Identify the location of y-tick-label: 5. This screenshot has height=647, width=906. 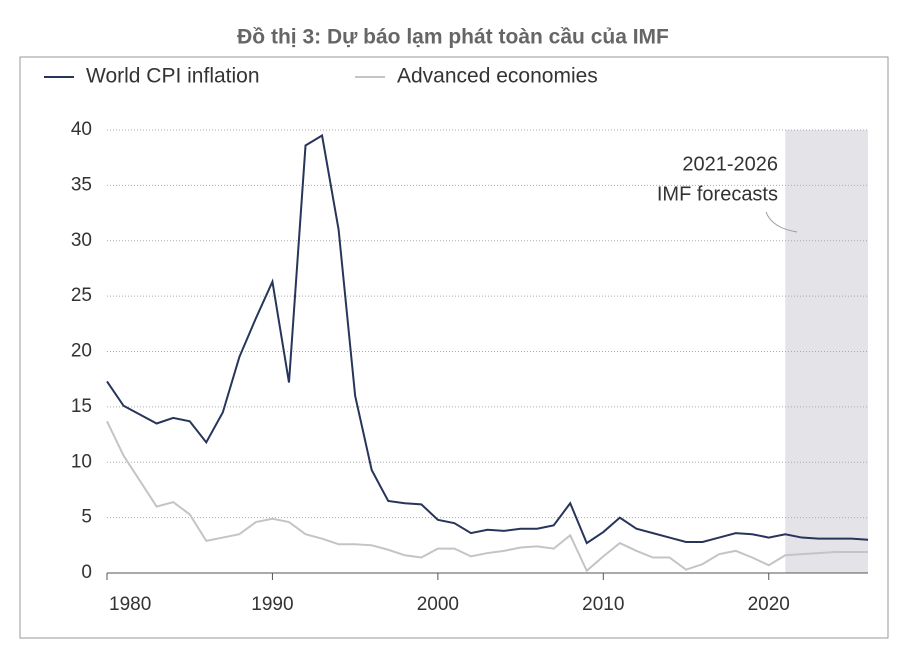
(86, 517).